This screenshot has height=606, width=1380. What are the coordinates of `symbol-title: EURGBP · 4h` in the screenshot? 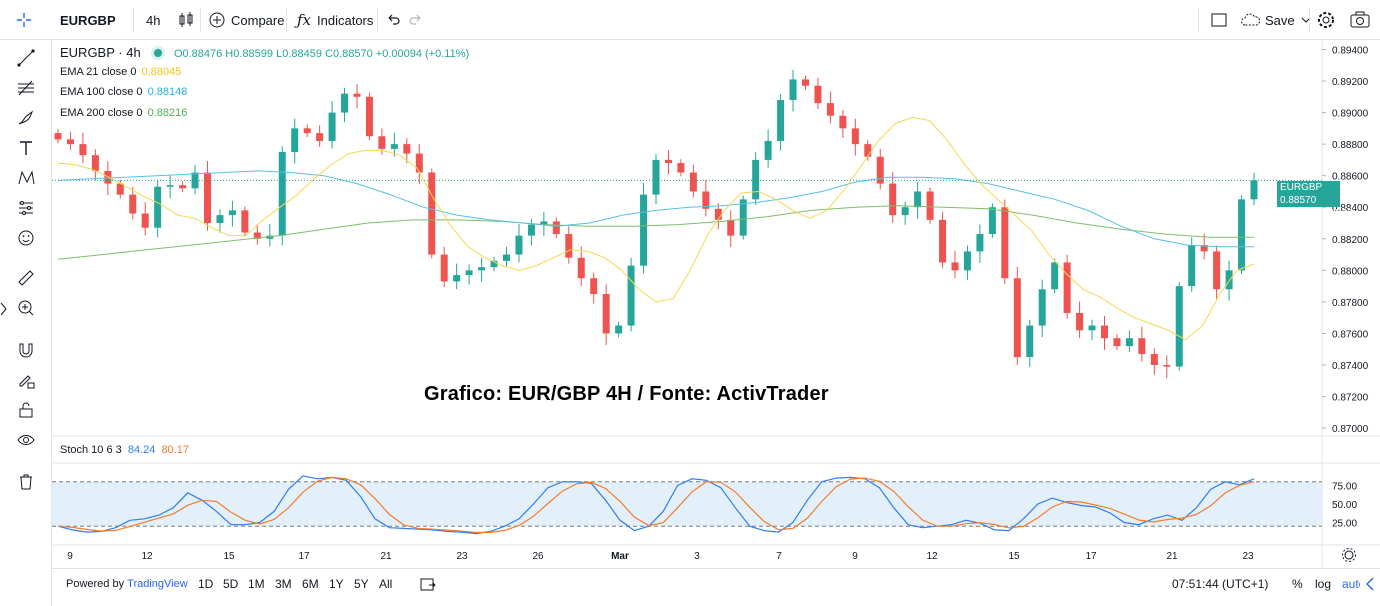 It's located at (100, 52).